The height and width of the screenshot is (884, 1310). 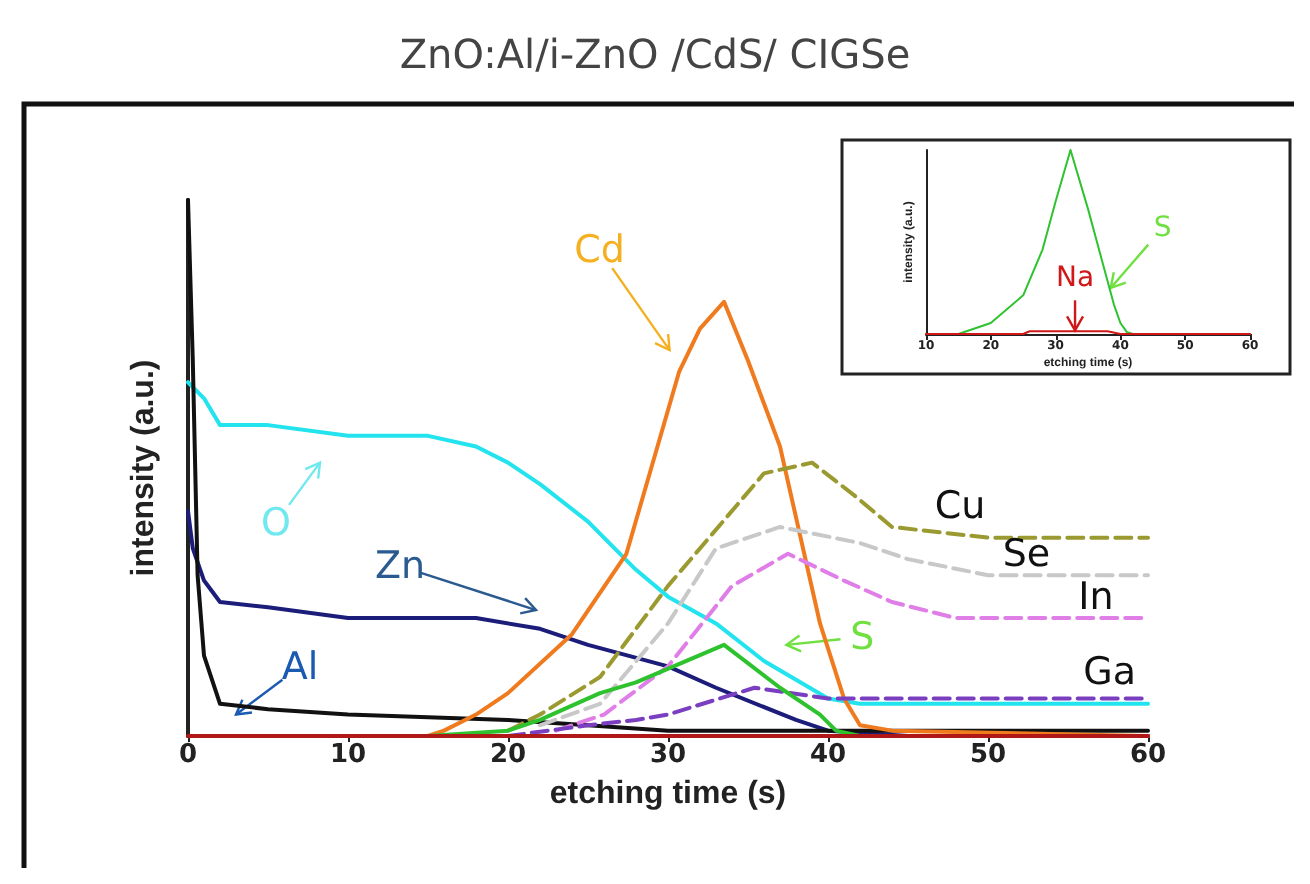 I want to click on chart-title: ZnO:Al/i-ZnO /CdS/ CIGSe, so click(x=655, y=54).